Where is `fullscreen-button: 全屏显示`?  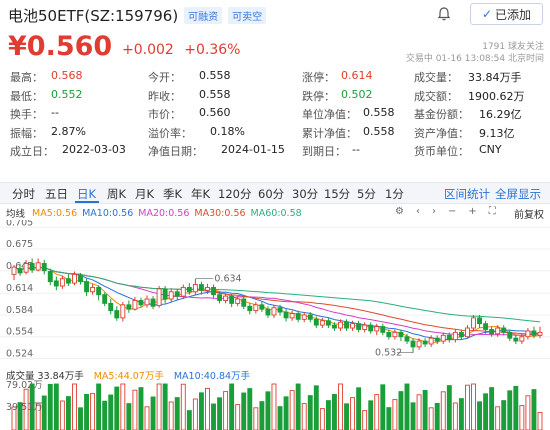 fullscreen-button: 全屏显示 is located at coordinates (518, 194).